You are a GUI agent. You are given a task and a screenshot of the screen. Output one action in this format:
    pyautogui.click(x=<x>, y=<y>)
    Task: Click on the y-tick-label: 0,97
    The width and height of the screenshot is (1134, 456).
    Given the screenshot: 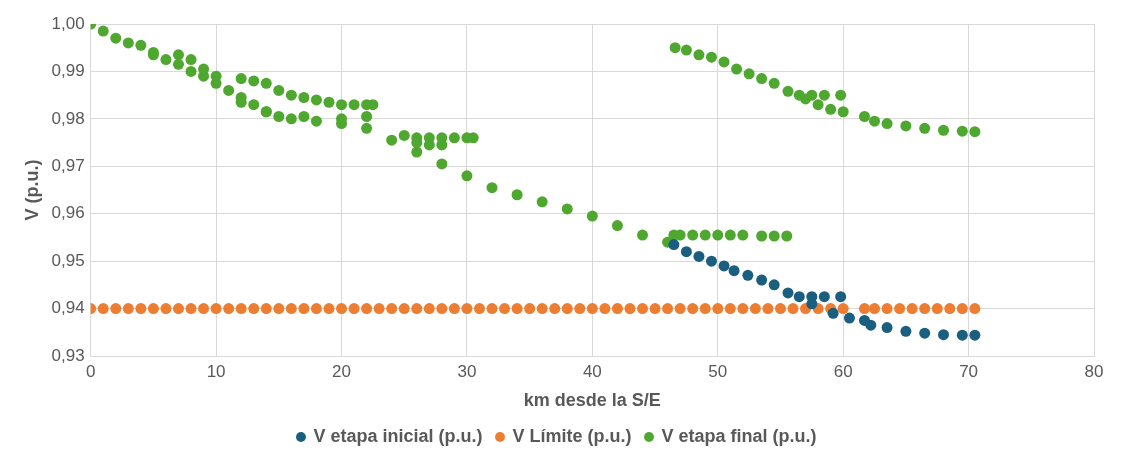 What is the action you would take?
    pyautogui.click(x=68, y=165)
    